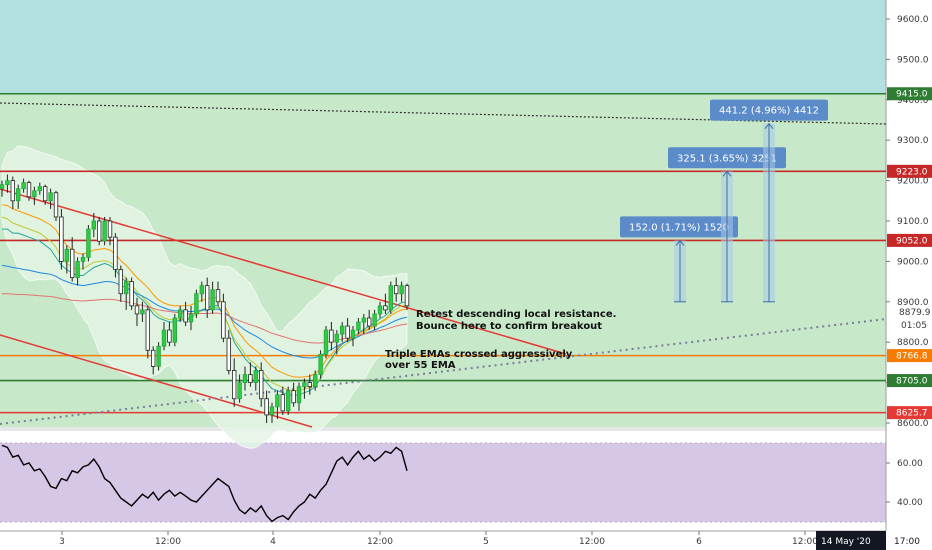 The image size is (932, 550). What do you see at coordinates (509, 326) in the screenshot?
I see `annotation-retest-line2: Bounce here to confirm breakout` at bounding box center [509, 326].